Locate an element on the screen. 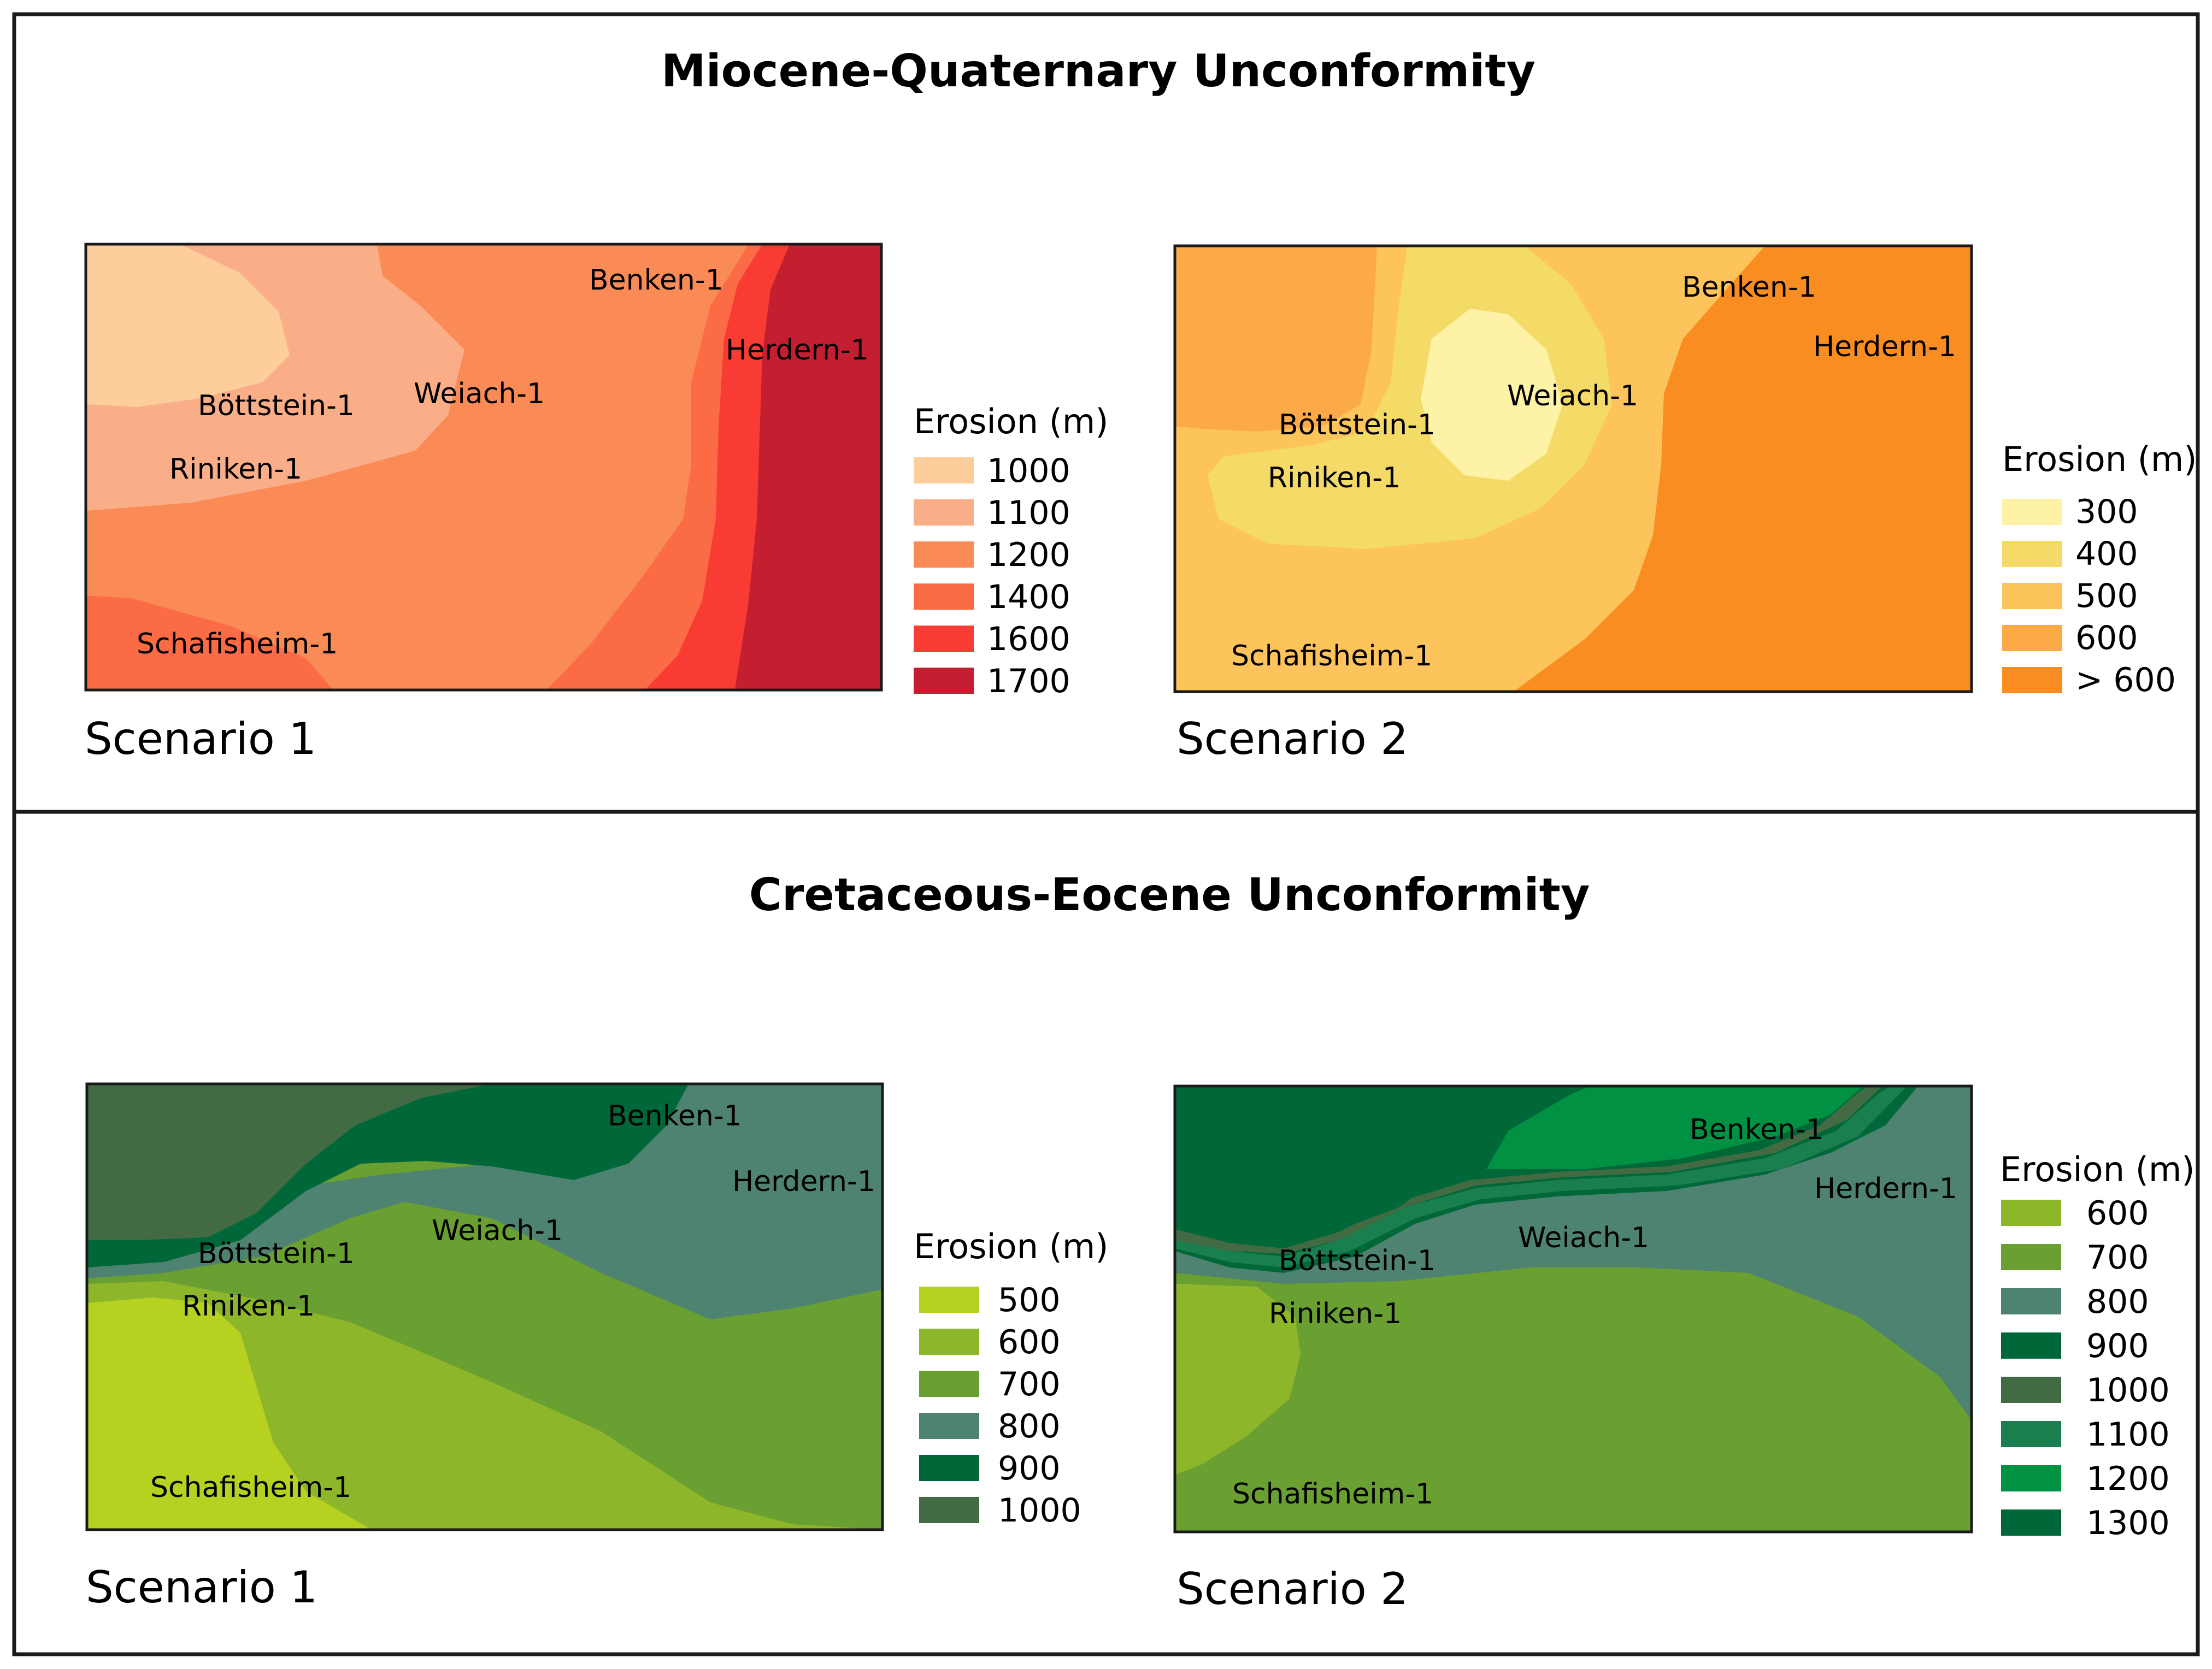 This screenshot has height=1669, width=2212. legend-label: 1400 is located at coordinates (1028, 597).